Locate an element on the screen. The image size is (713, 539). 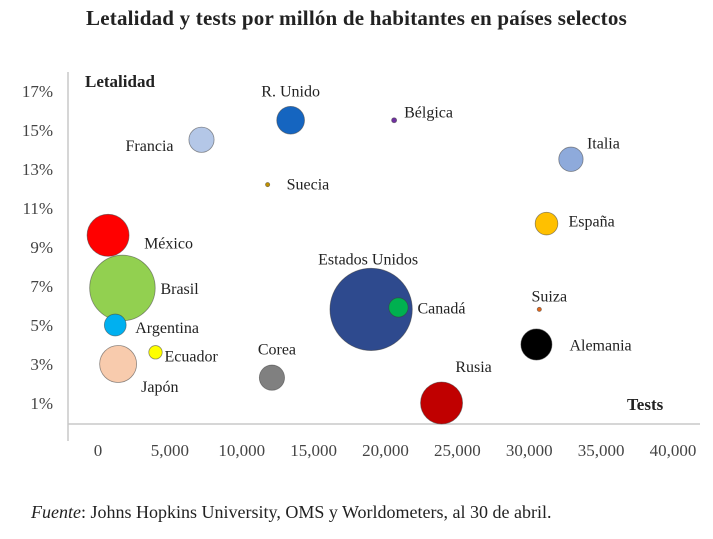
bubble-label: Suecia is located at coordinates (308, 185).